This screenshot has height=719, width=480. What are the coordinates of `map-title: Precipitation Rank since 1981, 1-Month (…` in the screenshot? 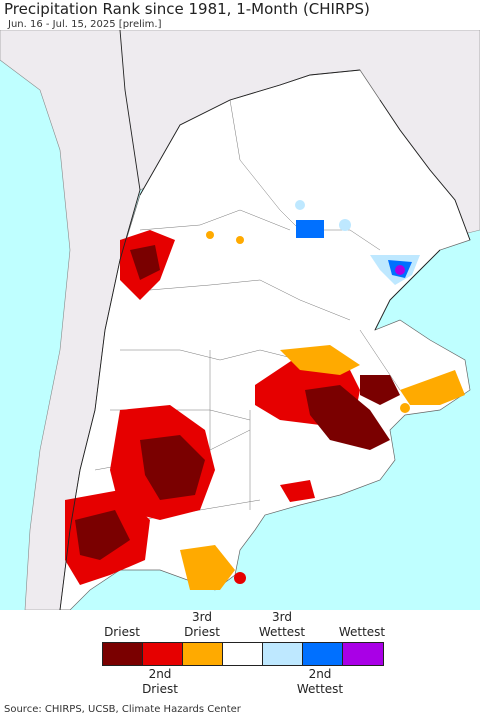 It's located at (187, 9).